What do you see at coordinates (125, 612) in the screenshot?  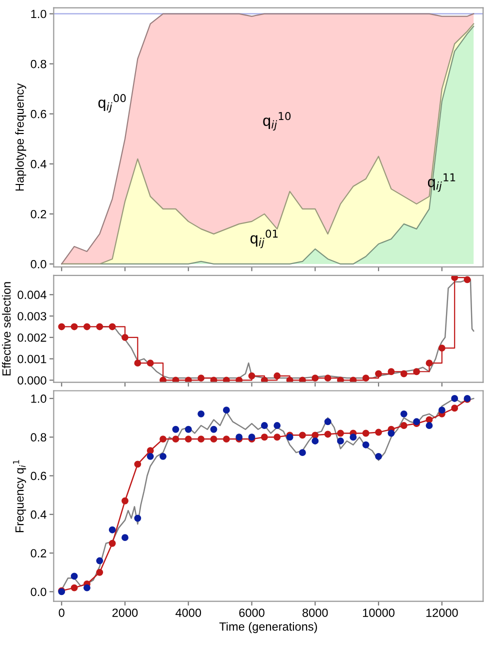 I see `x-tick-label: 2000` at bounding box center [125, 612].